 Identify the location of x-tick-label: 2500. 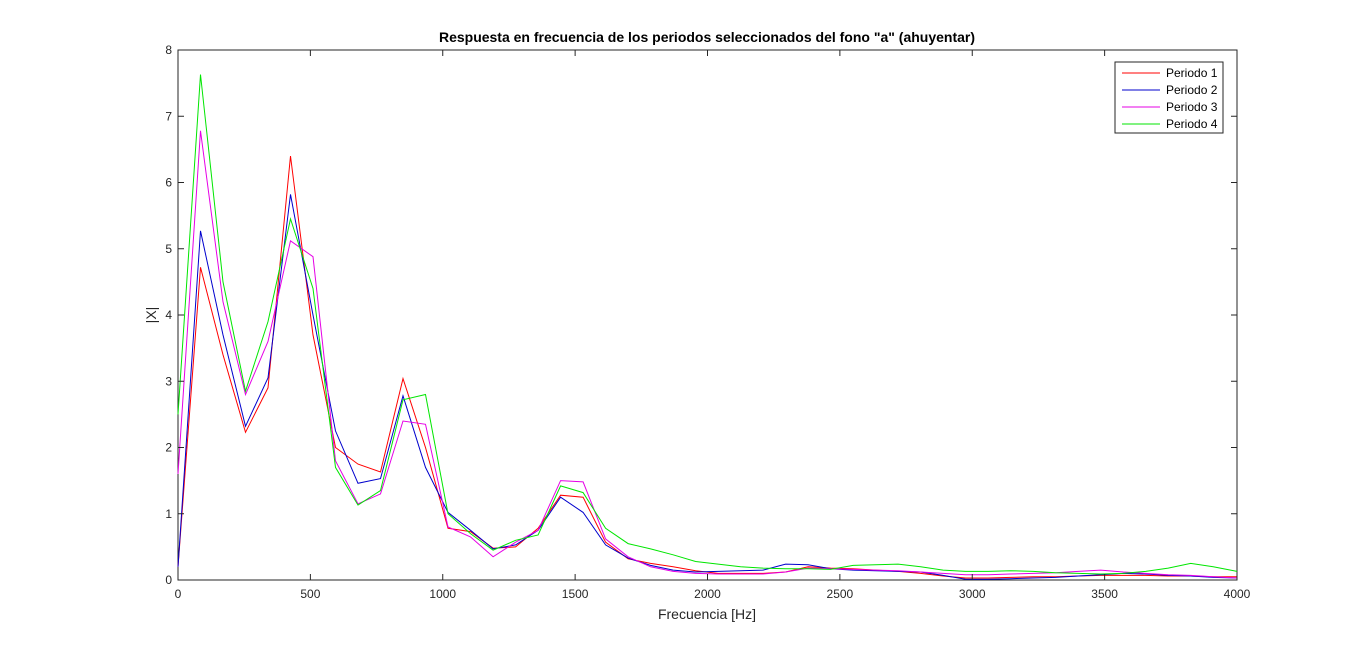
(840, 594).